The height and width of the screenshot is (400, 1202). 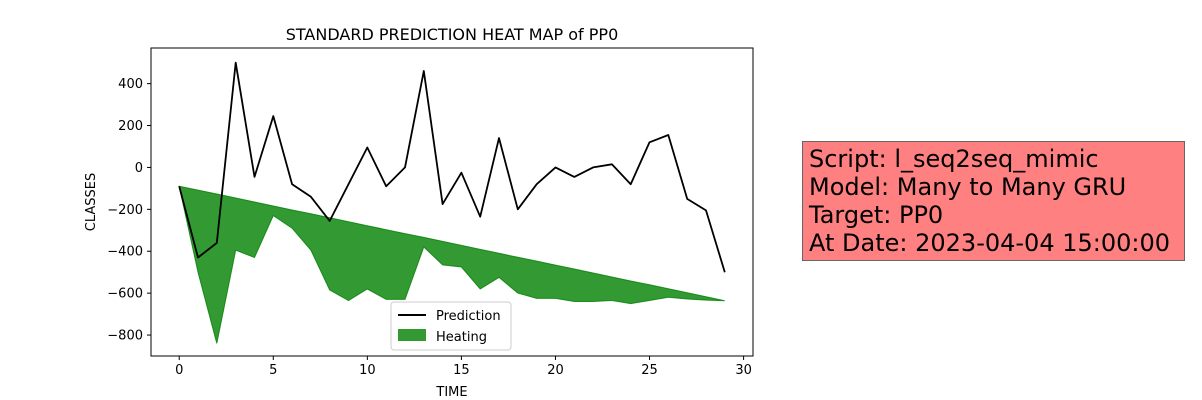 I want to click on x-tick-label: 10, so click(x=367, y=370).